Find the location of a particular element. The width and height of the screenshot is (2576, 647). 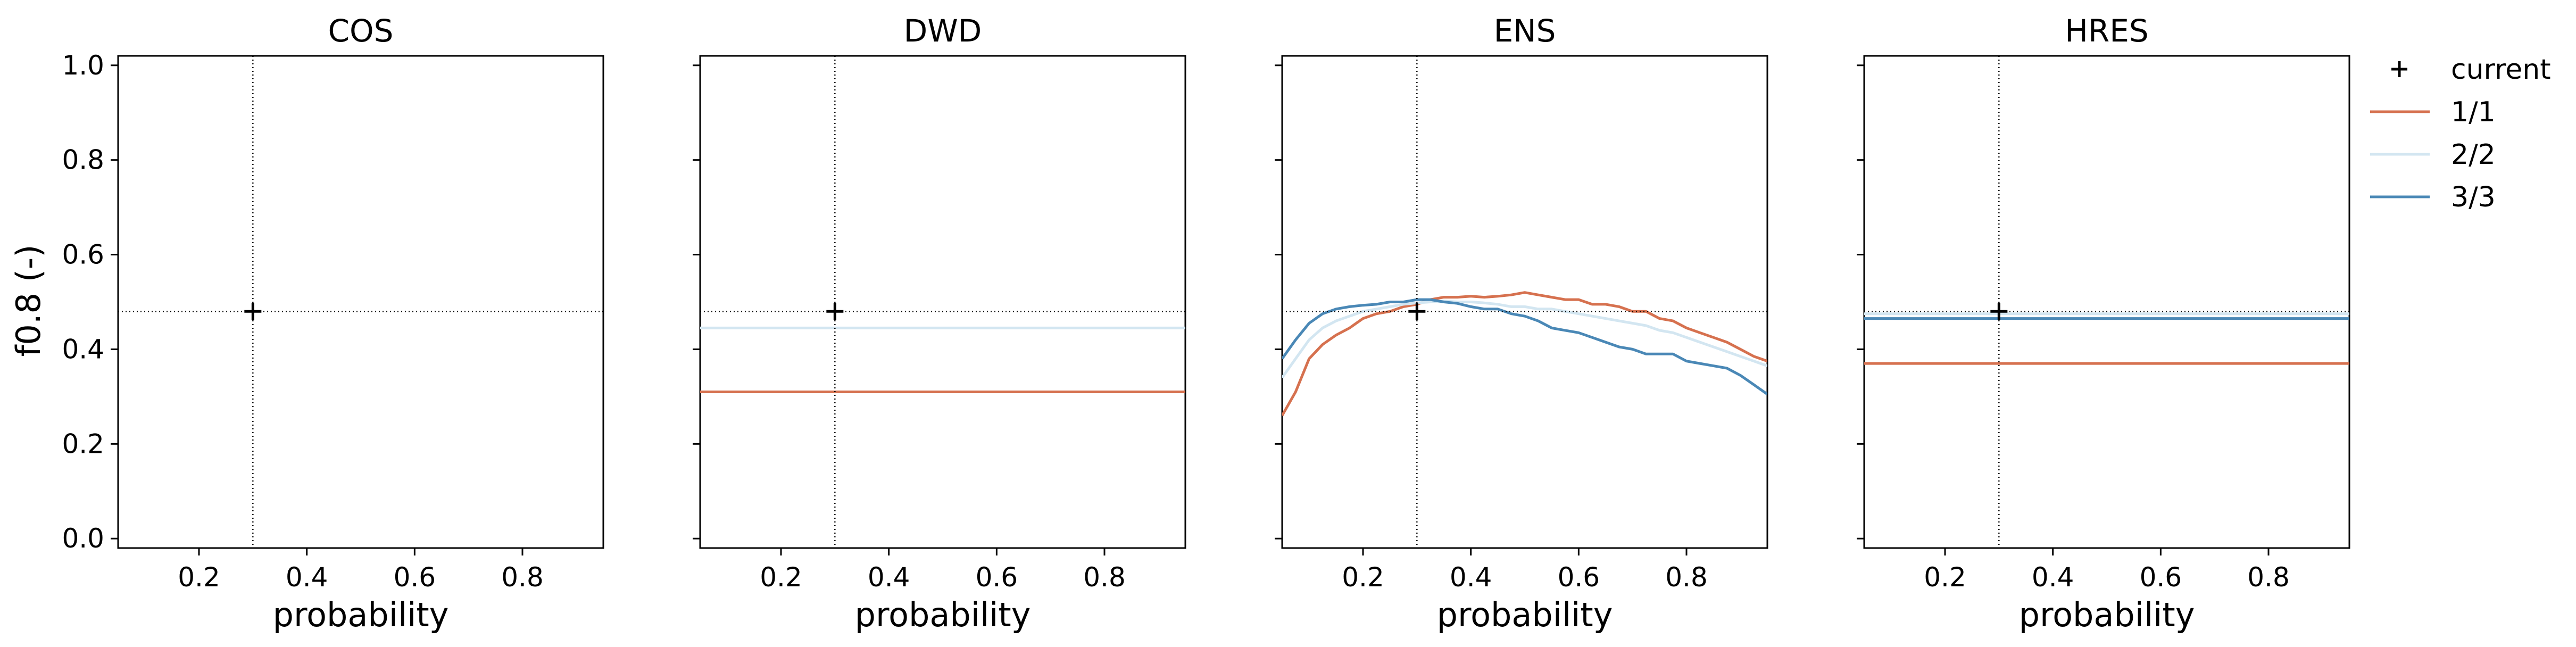

panel-title: DWD is located at coordinates (943, 31).